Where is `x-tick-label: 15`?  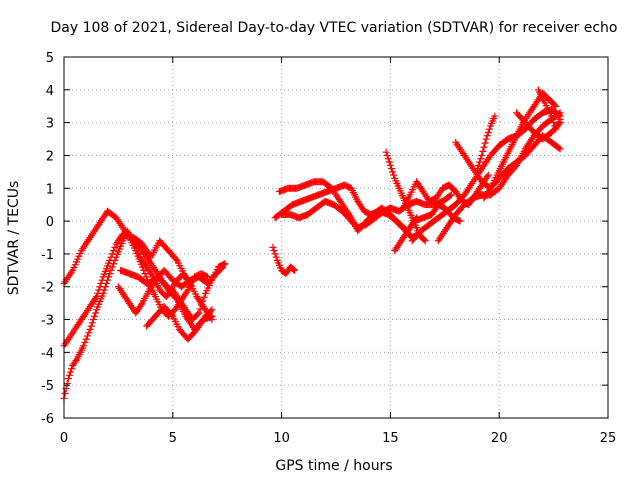 x-tick-label: 15 is located at coordinates (390, 438).